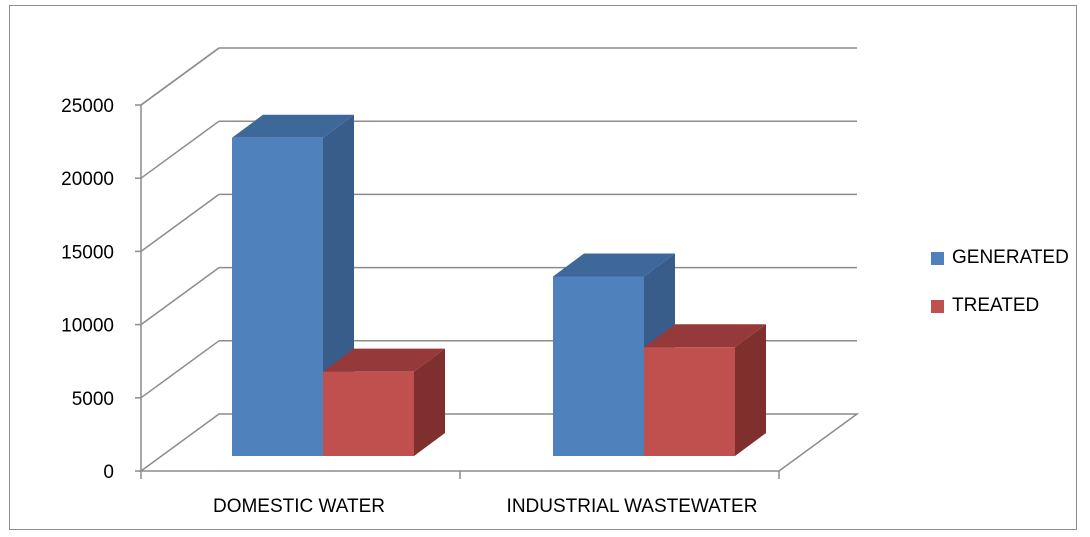  What do you see at coordinates (87, 106) in the screenshot?
I see `y-tick-label: 25000` at bounding box center [87, 106].